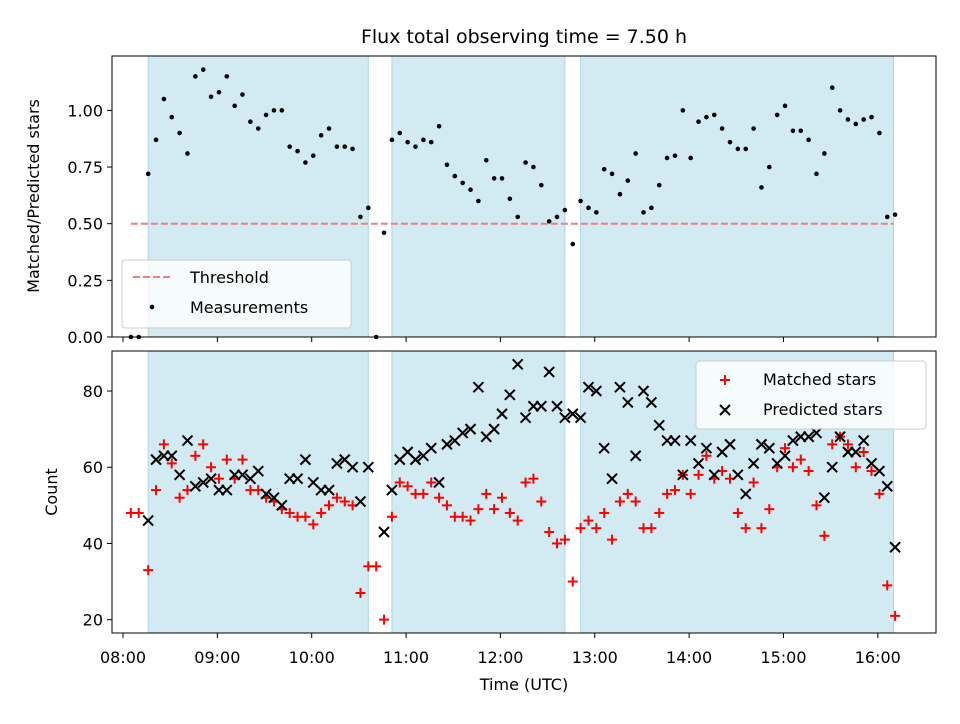 The width and height of the screenshot is (960, 724). I want to click on counts-x-tick-label: 08:00, so click(123, 657).